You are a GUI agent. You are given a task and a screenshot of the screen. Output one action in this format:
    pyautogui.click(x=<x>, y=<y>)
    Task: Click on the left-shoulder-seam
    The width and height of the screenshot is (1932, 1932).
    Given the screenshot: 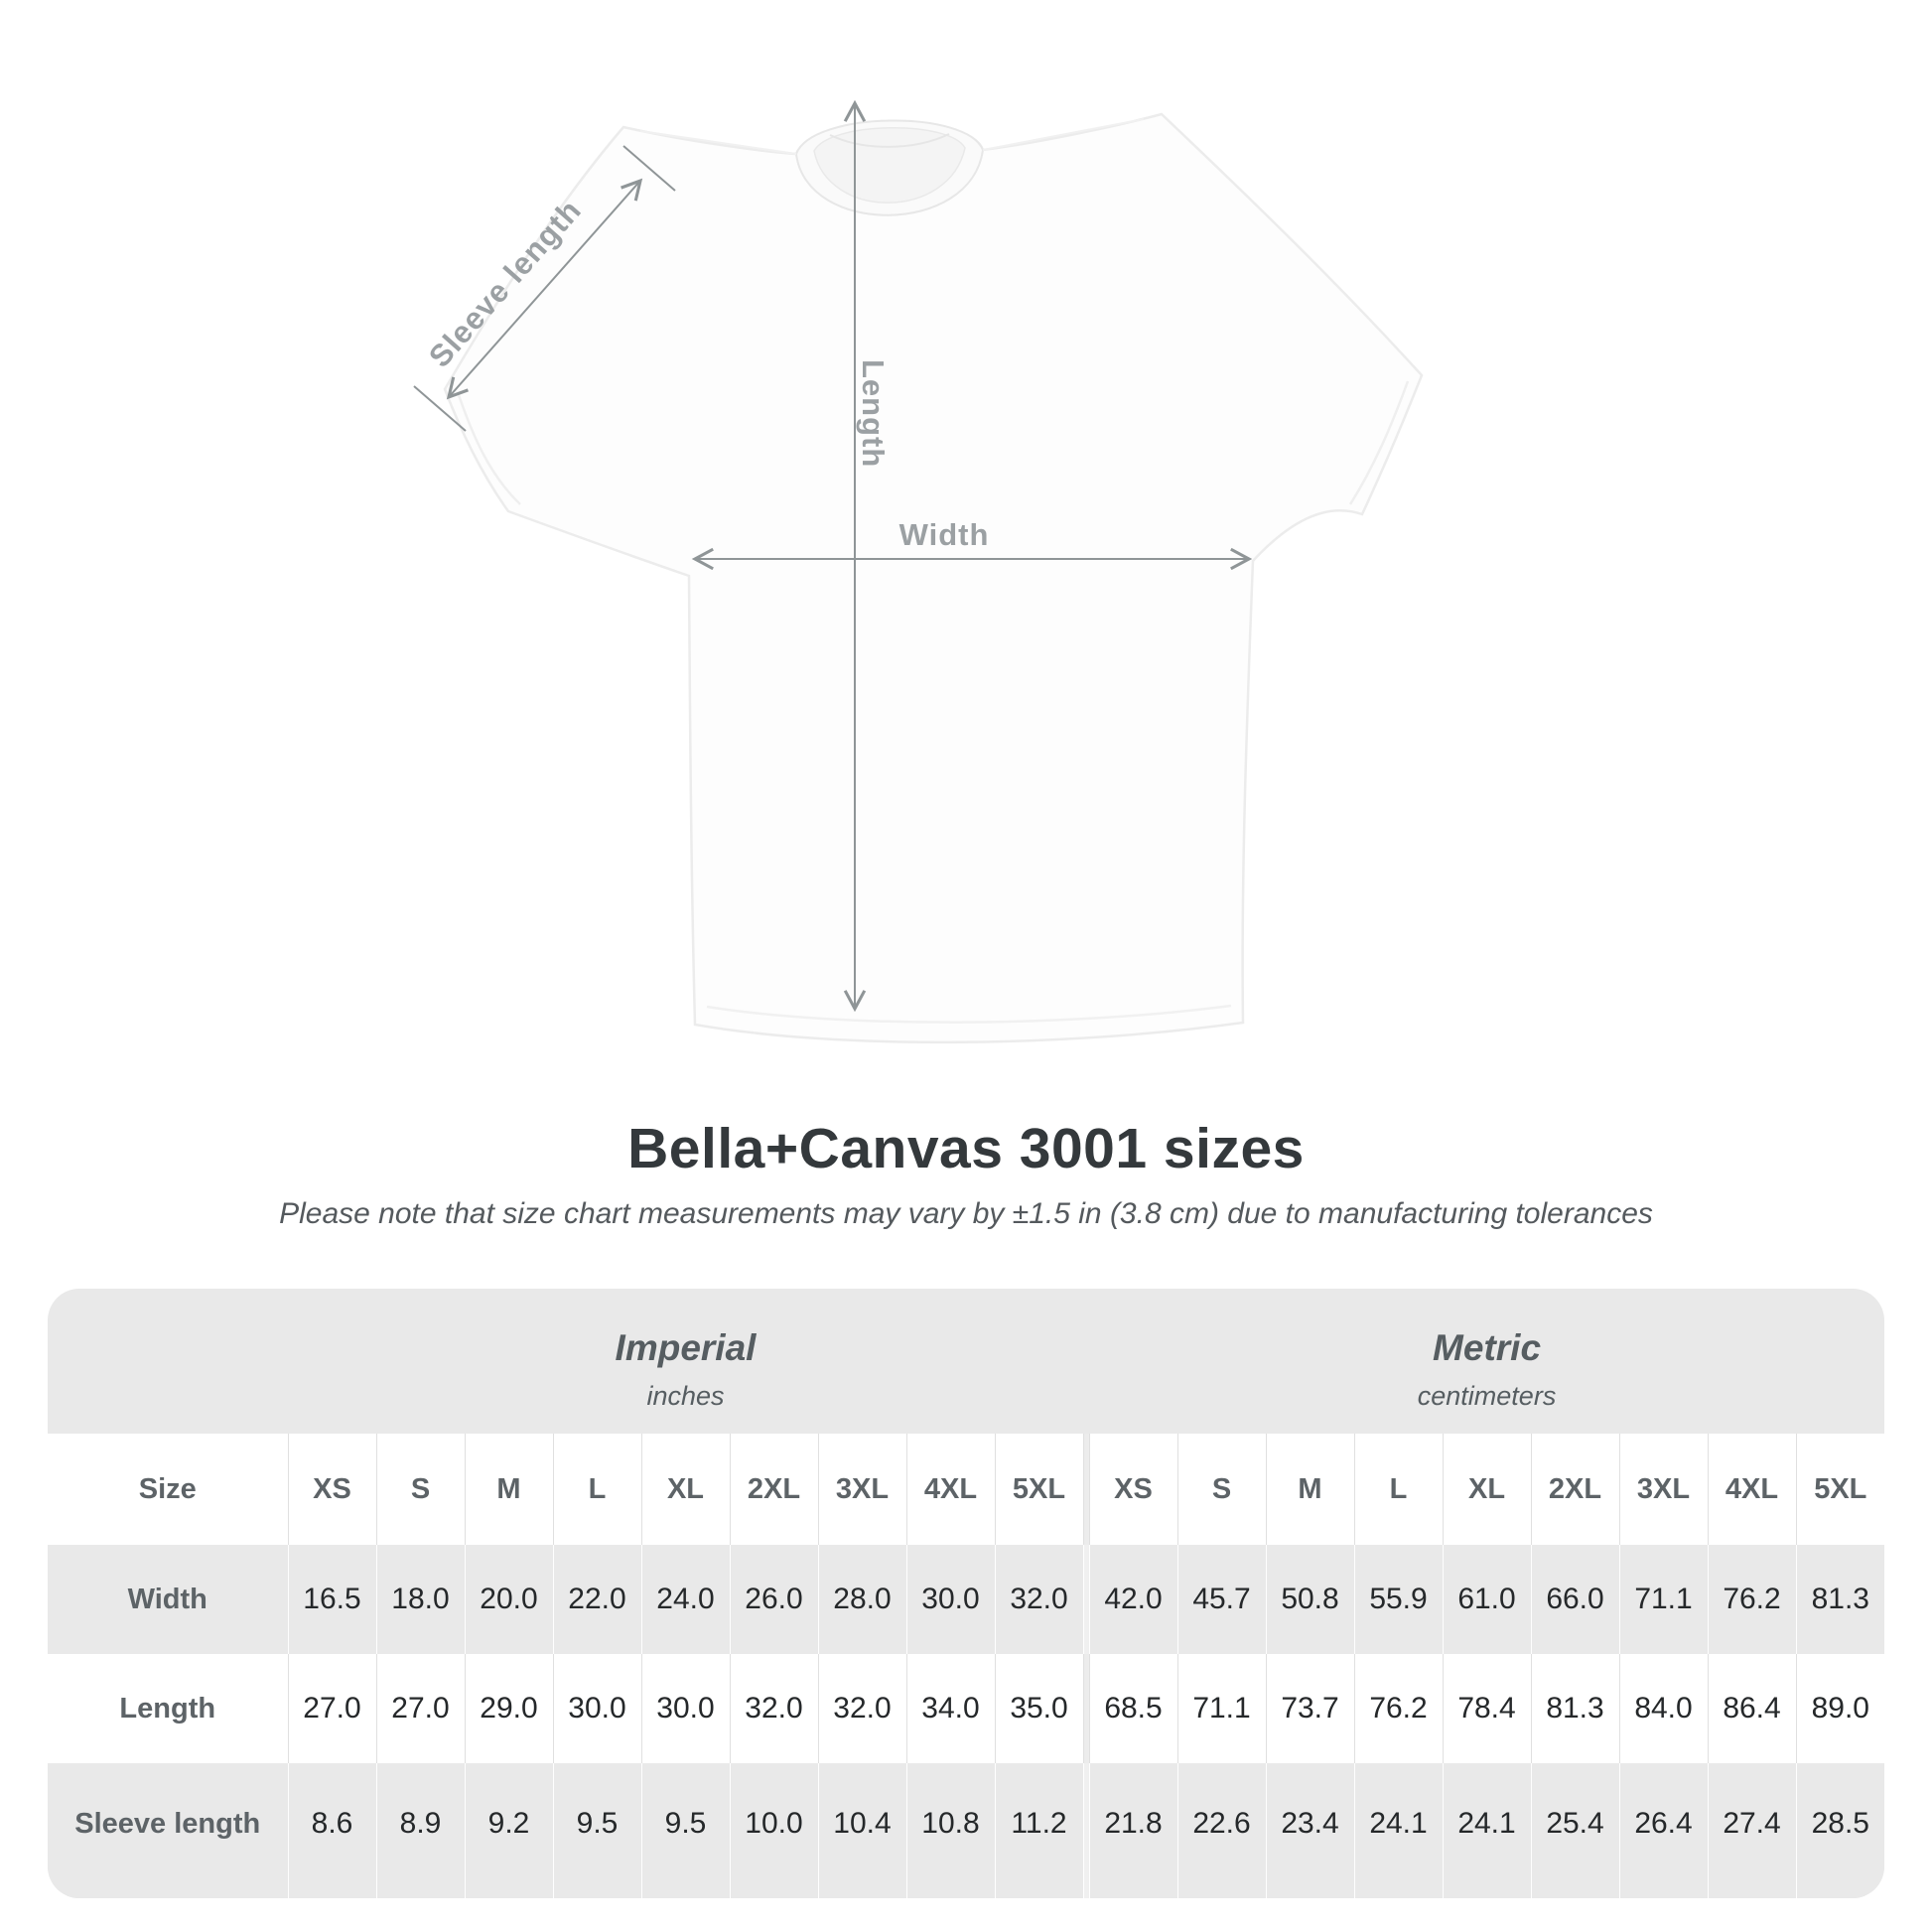 What is the action you would take?
    pyautogui.click(x=718, y=143)
    